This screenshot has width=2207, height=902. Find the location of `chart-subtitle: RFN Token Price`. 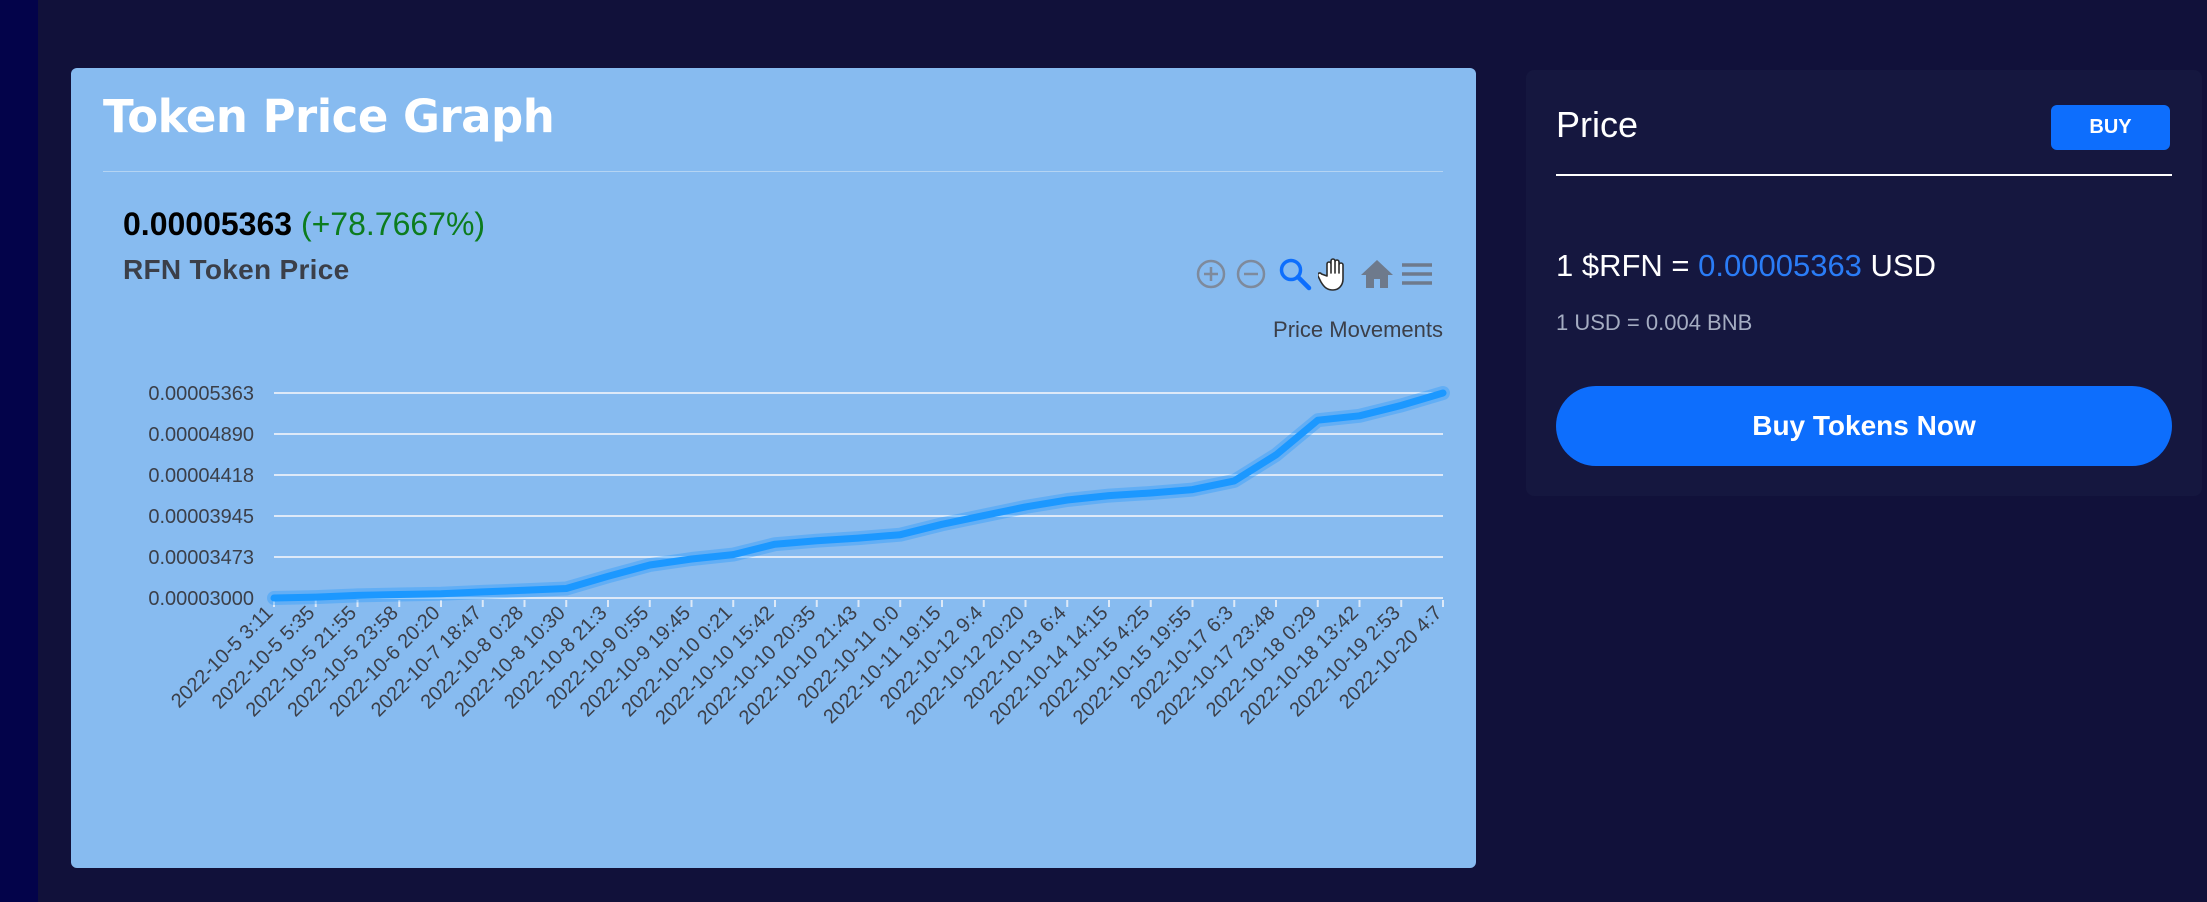

chart-subtitle: RFN Token Price is located at coordinates (236, 269).